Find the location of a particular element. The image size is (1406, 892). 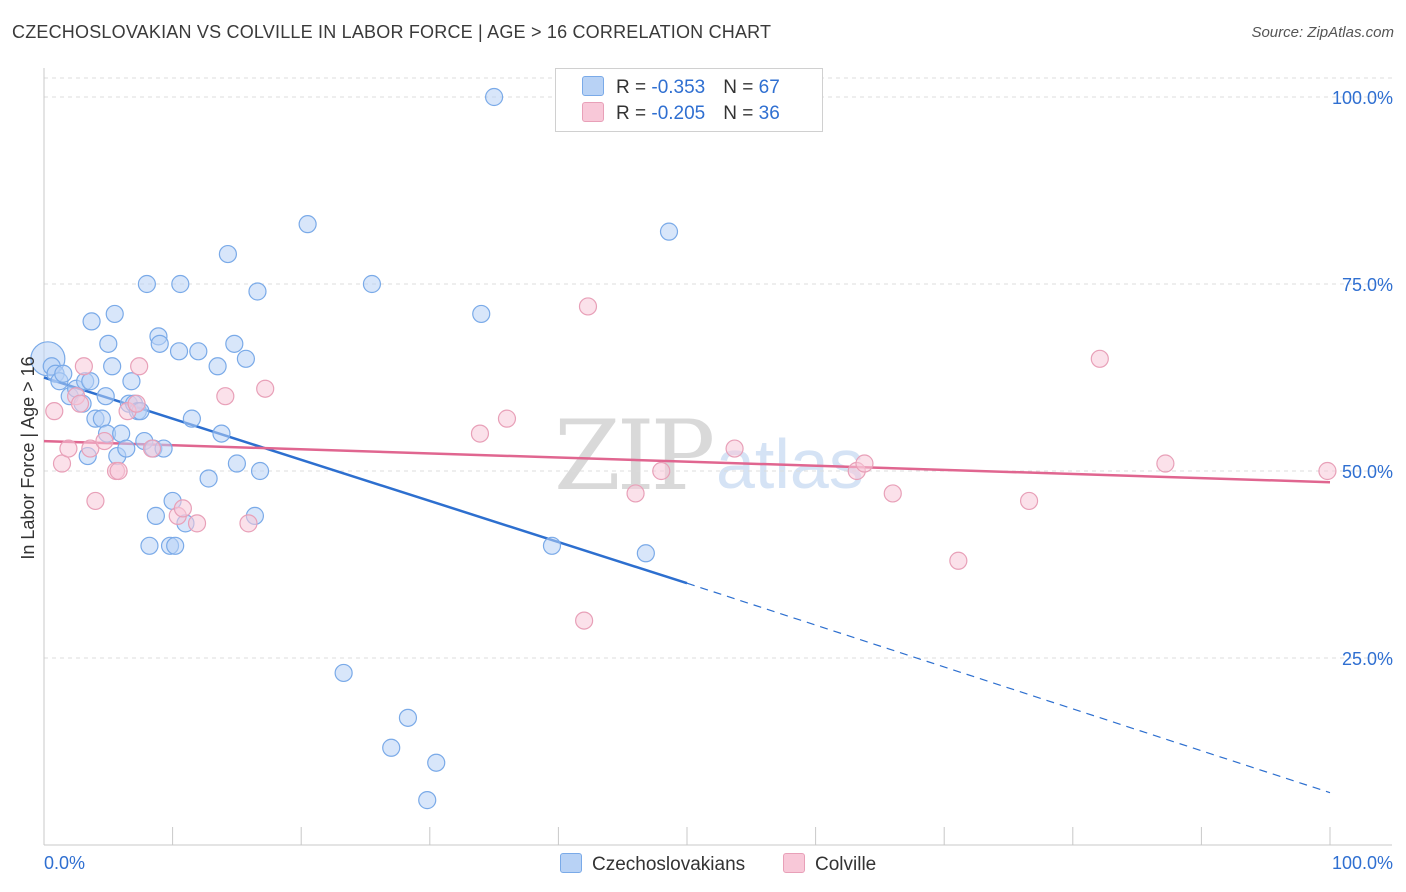

n-value: 36 is located at coordinates (769, 113).